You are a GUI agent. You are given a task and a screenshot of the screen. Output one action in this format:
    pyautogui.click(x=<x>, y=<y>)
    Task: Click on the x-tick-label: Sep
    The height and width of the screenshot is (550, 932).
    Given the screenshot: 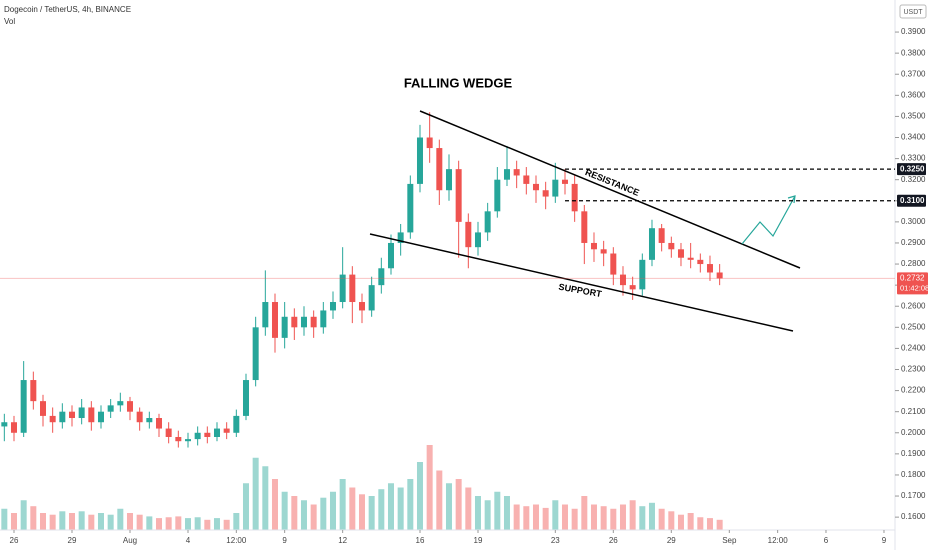 What is the action you would take?
    pyautogui.click(x=729, y=540)
    